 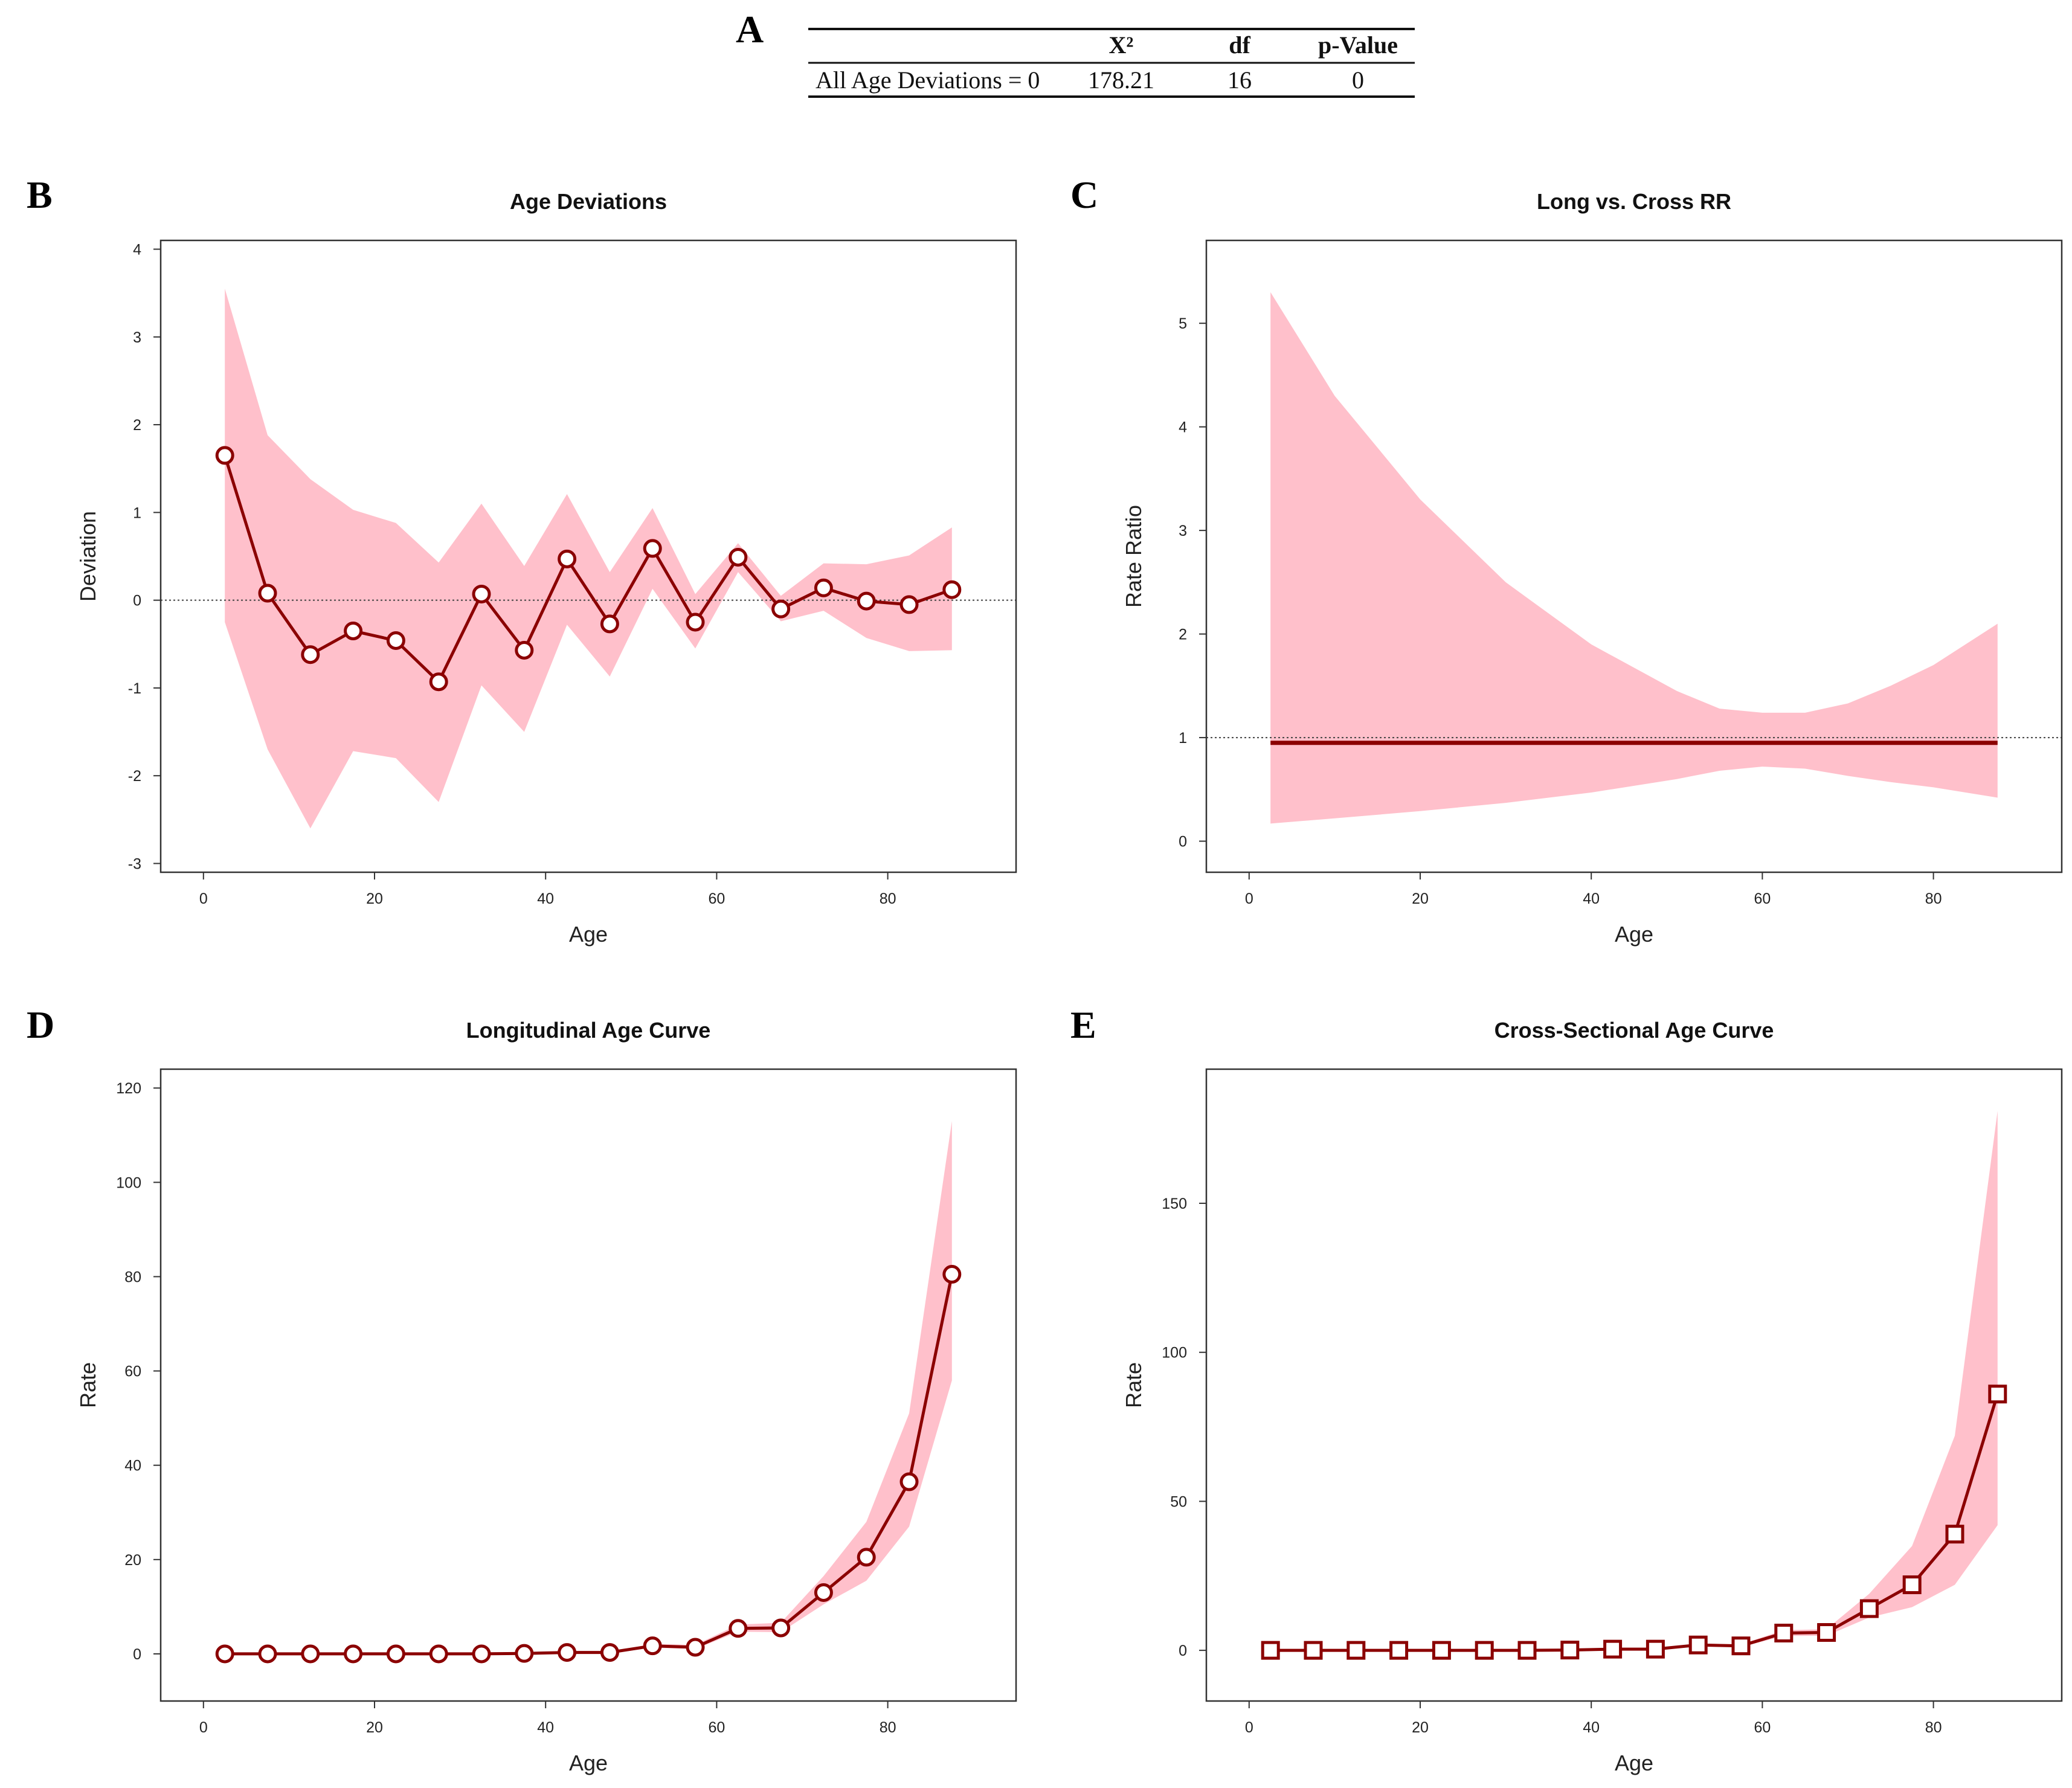 I want to click on panel-letter-e: E, so click(x=1083, y=1024).